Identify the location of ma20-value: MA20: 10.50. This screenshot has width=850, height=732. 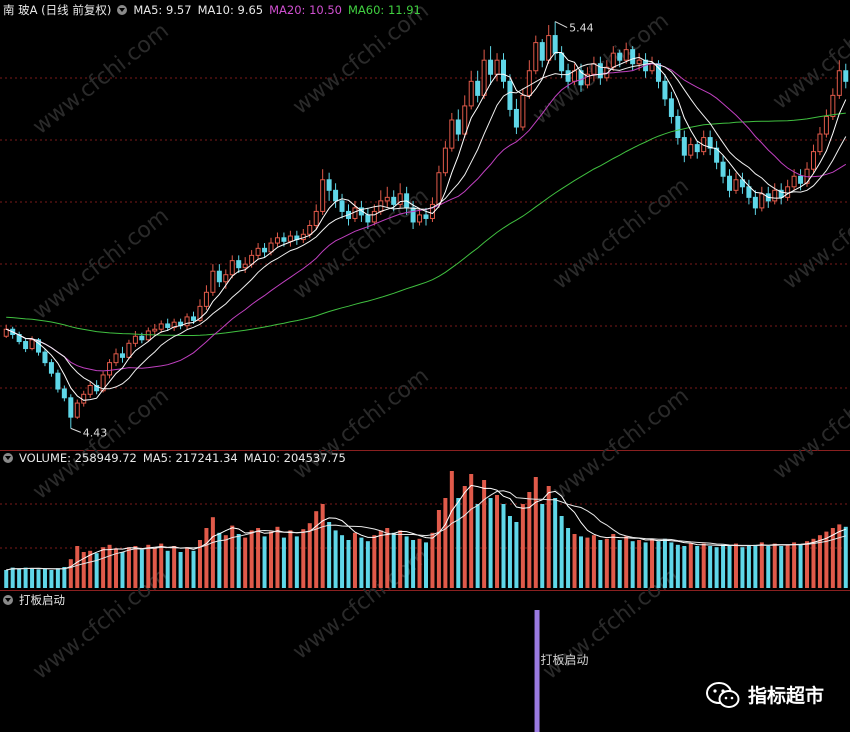
(305, 10).